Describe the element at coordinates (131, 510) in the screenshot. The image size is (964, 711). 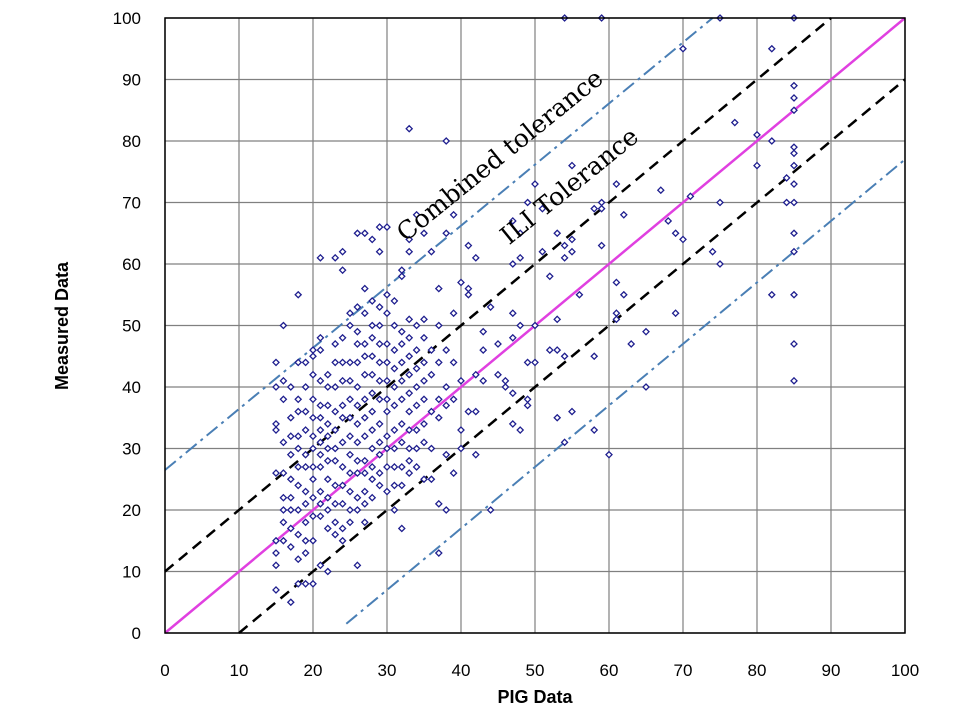
I see `y-tick-label: 20` at that location.